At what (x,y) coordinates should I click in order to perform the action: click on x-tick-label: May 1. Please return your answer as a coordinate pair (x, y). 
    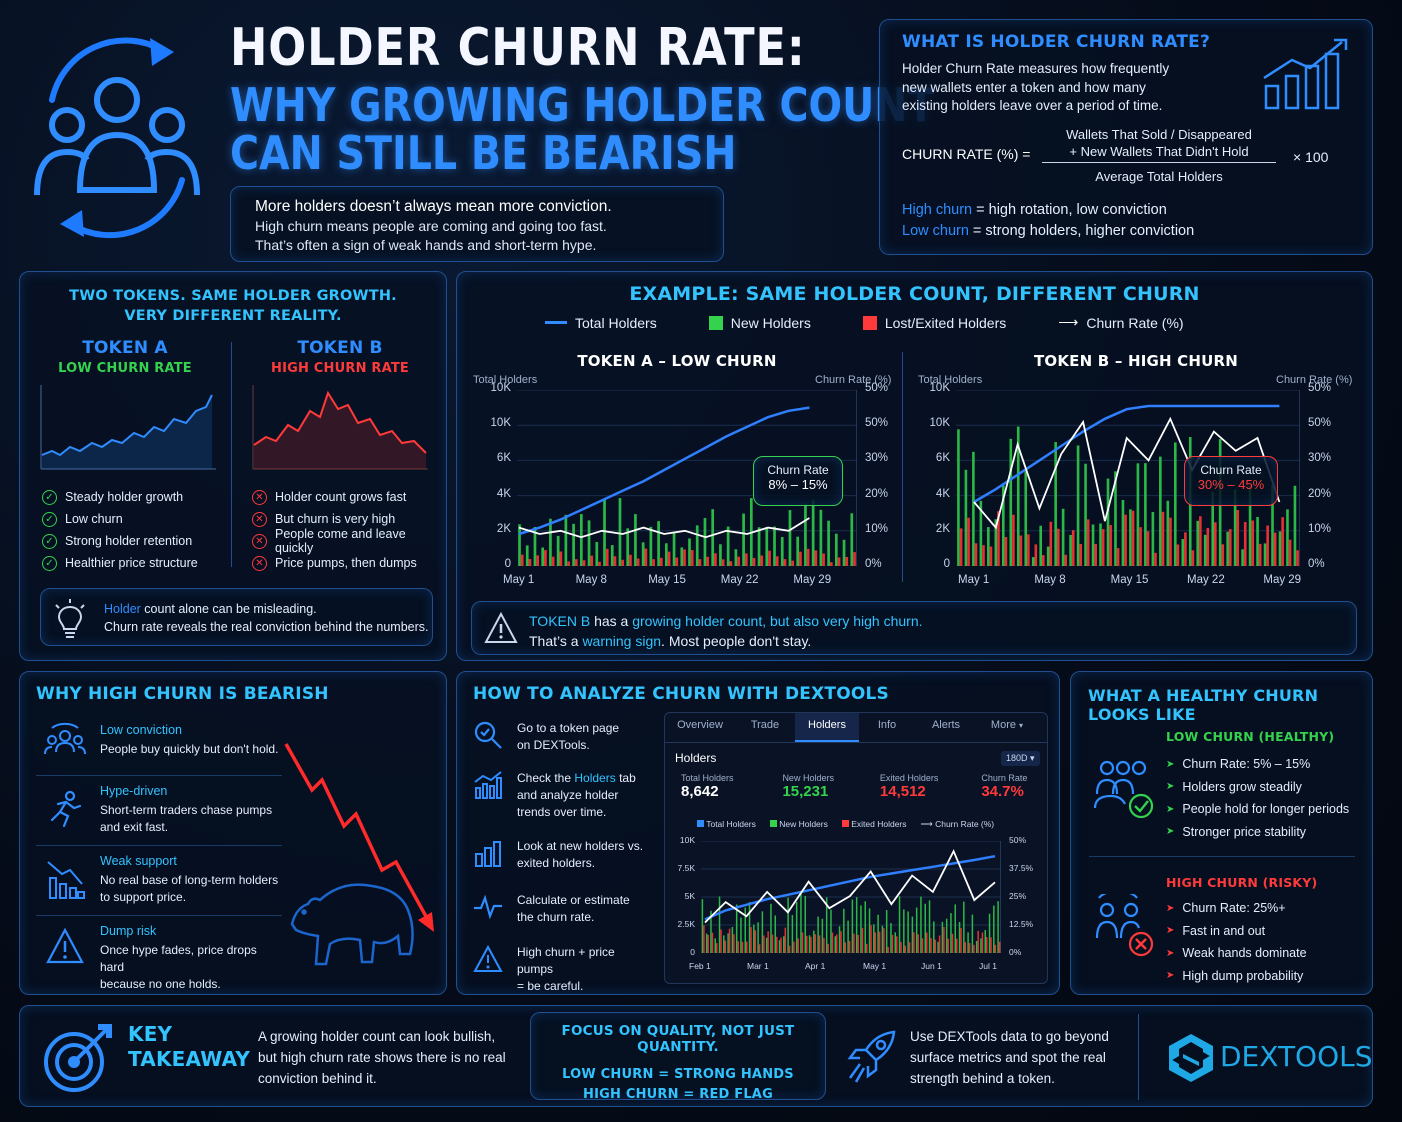
    Looking at the image, I should click on (875, 966).